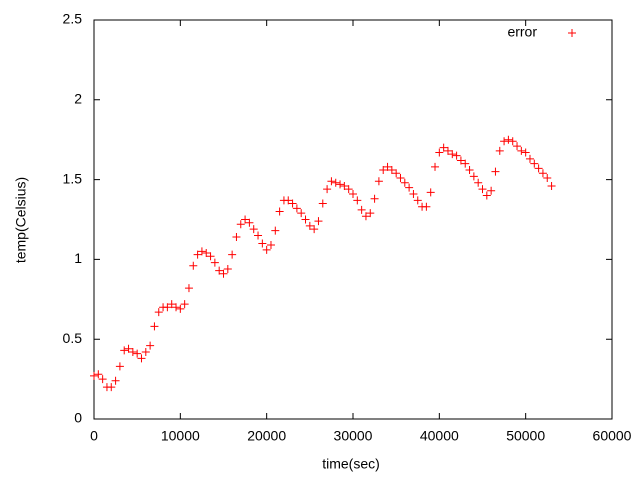  I want to click on x-tick-label: 60000, so click(612, 436).